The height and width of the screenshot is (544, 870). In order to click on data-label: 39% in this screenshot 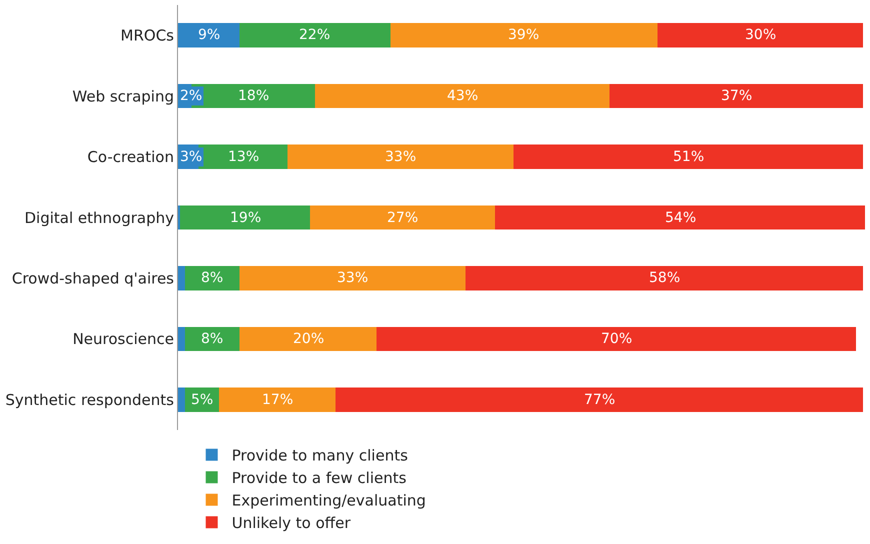, I will do `click(524, 35)`.